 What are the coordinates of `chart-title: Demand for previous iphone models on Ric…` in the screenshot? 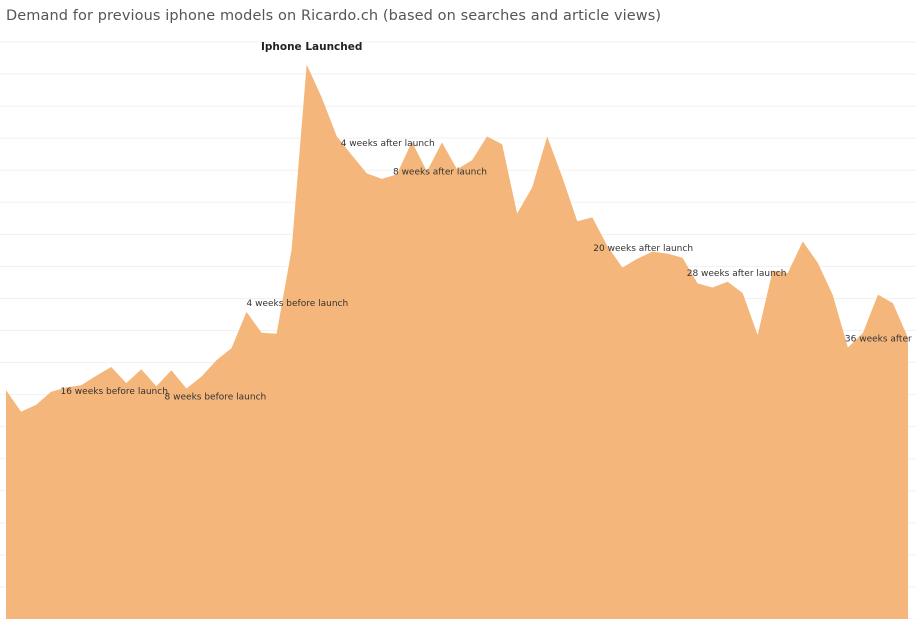 It's located at (334, 16).